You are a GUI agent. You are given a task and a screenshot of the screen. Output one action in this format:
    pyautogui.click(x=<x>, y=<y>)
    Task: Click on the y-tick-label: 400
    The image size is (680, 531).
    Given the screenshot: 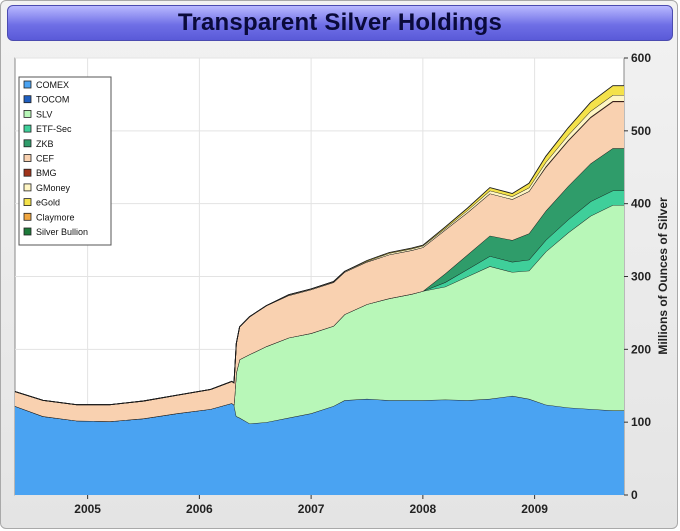 What is the action you would take?
    pyautogui.click(x=641, y=204)
    